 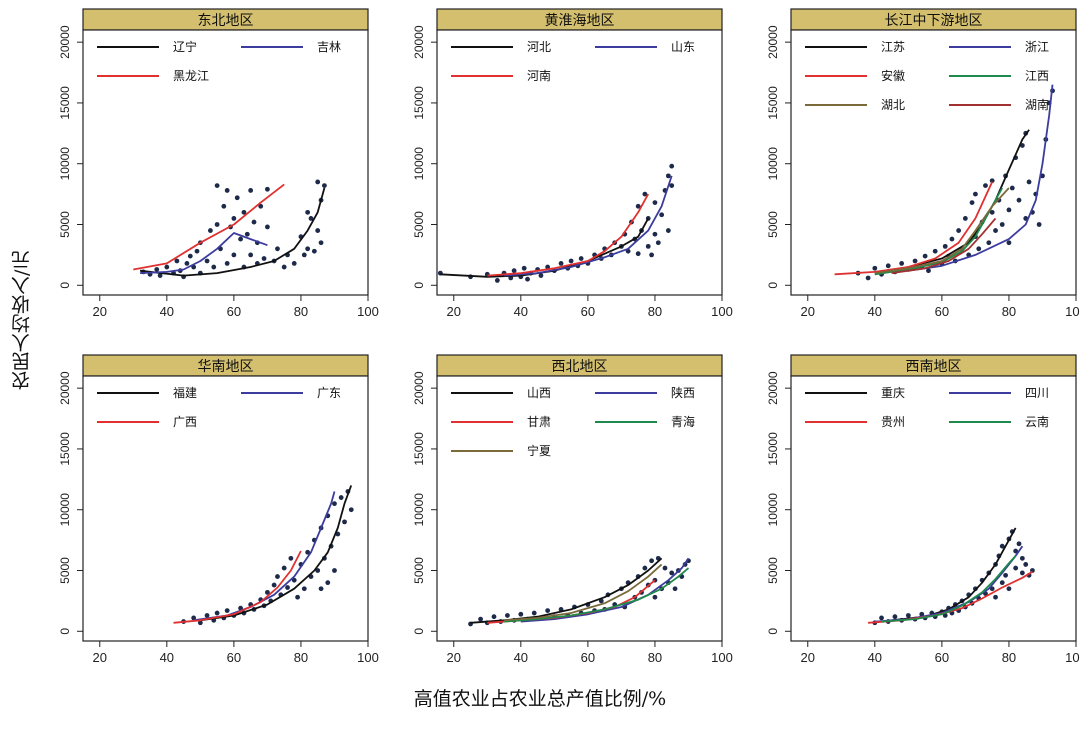 What do you see at coordinates (683, 47) in the screenshot?
I see `legend-entry: 山东` at bounding box center [683, 47].